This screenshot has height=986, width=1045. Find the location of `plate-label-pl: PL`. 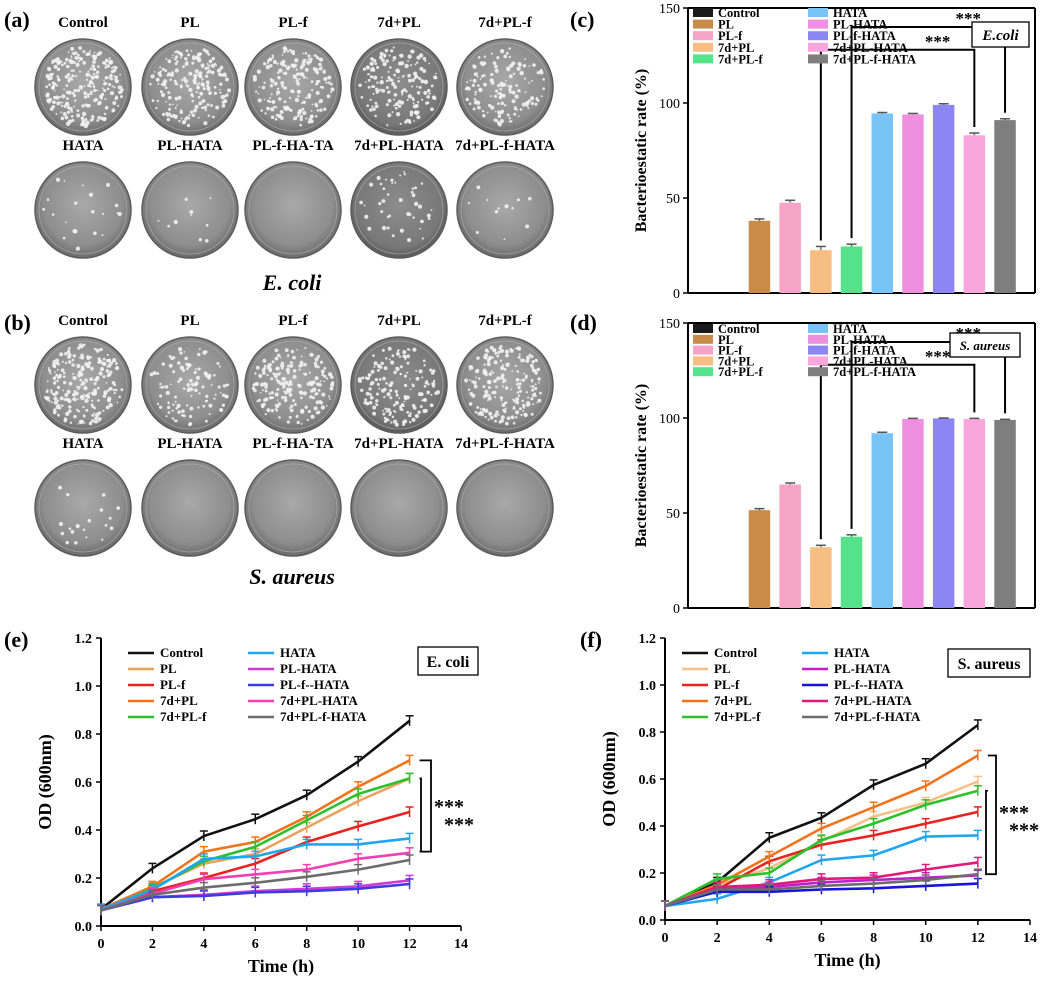

plate-label-pl: PL is located at coordinates (189, 23).